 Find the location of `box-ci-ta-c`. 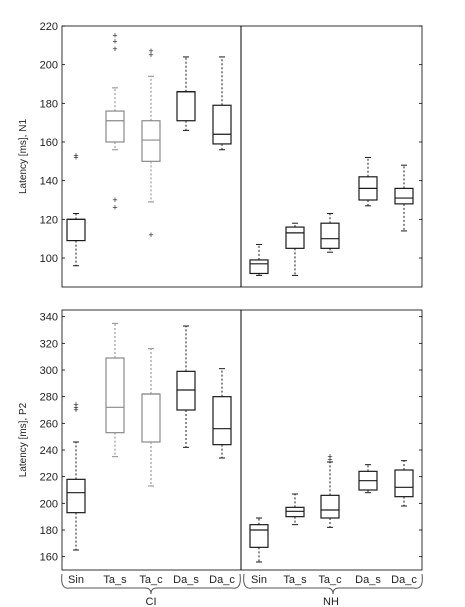

box-ci-ta-c is located at coordinates (151, 417).